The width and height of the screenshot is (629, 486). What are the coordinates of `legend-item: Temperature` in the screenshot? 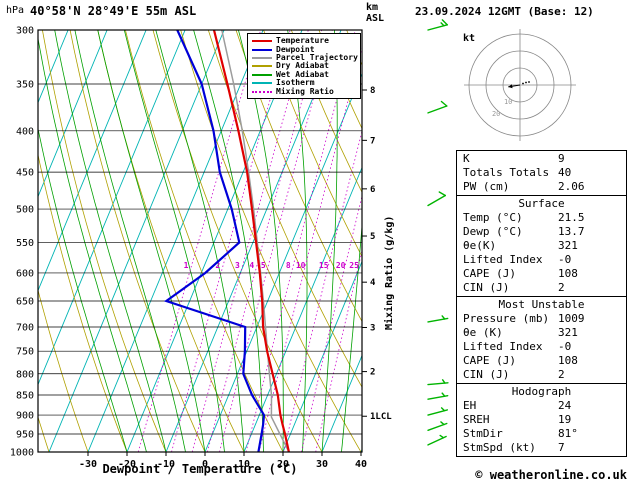 It's located at (305, 41).